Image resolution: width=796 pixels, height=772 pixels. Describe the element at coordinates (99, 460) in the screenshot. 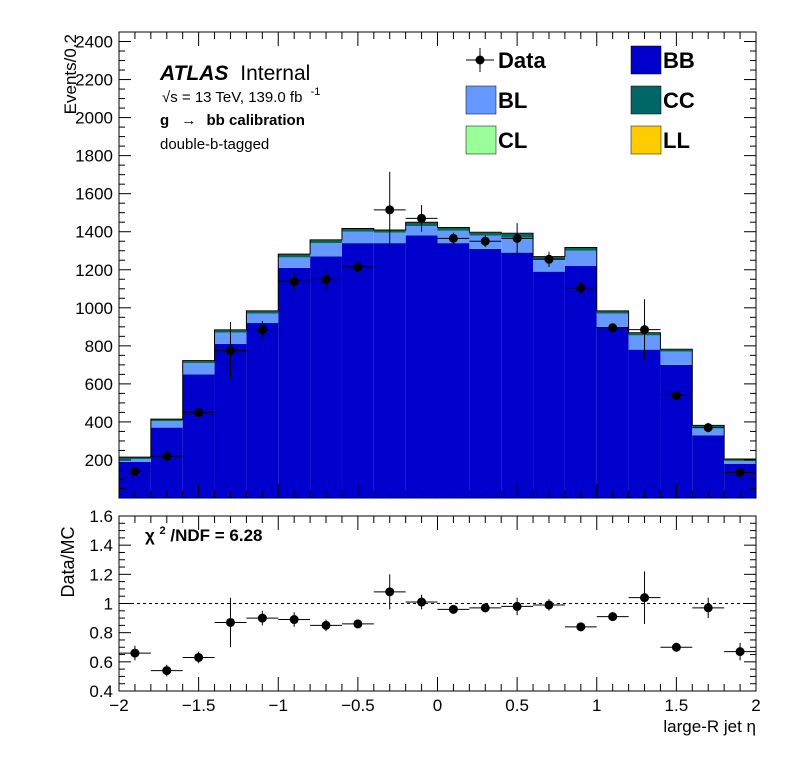

I see `y-tick-label: 200` at that location.